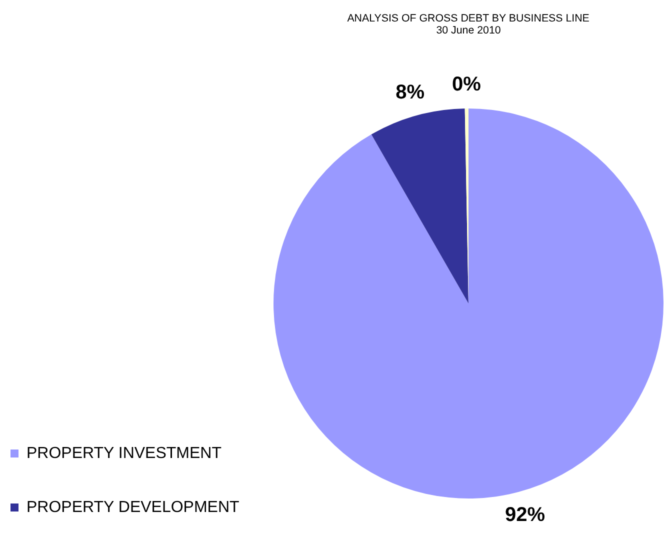  Describe the element at coordinates (468, 18) in the screenshot. I see `chart-title: ANALYSIS OF GROSS DEBT BY BUSINESS LINE` at that location.